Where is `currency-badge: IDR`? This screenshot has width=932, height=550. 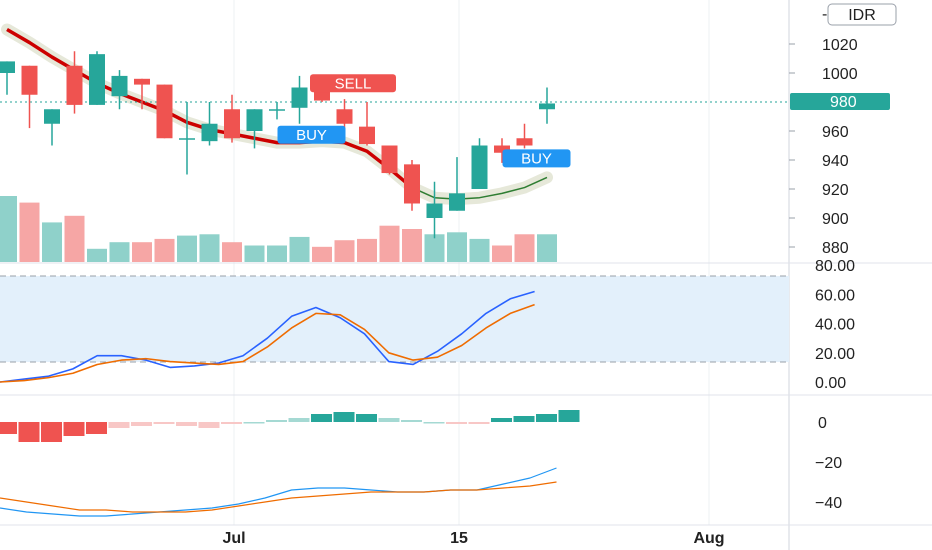 currency-badge: IDR is located at coordinates (862, 14).